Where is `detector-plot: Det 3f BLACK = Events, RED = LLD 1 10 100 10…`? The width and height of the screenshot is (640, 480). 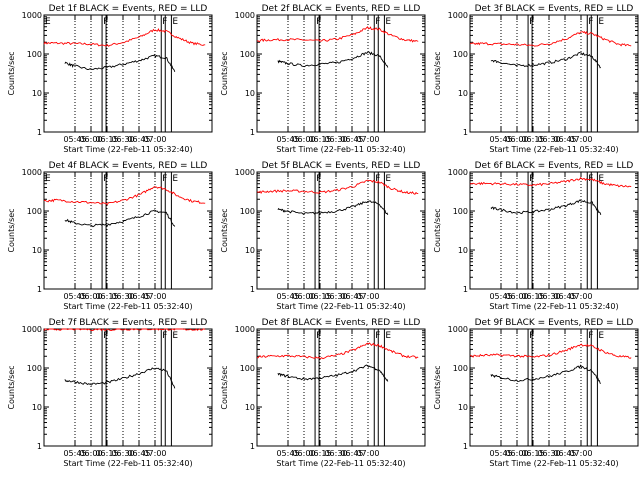
detector-plot: Det 3f BLACK = Events, RED = LLD 1 10 100 10… is located at coordinates (536, 79).